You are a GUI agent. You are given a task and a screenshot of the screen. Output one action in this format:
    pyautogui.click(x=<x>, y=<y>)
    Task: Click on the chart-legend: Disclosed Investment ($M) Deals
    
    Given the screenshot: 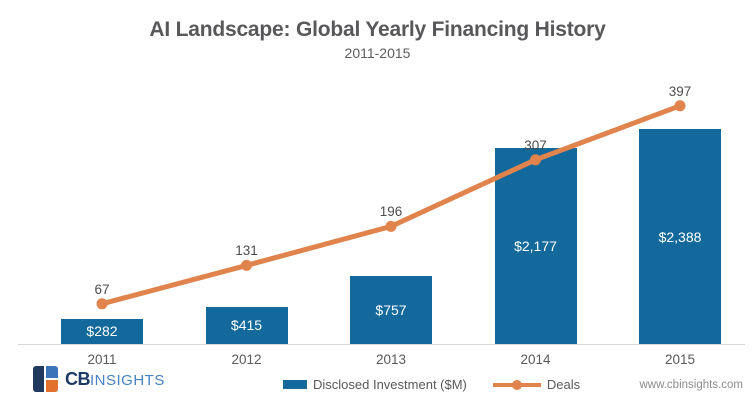 What is the action you would take?
    pyautogui.click(x=431, y=384)
    